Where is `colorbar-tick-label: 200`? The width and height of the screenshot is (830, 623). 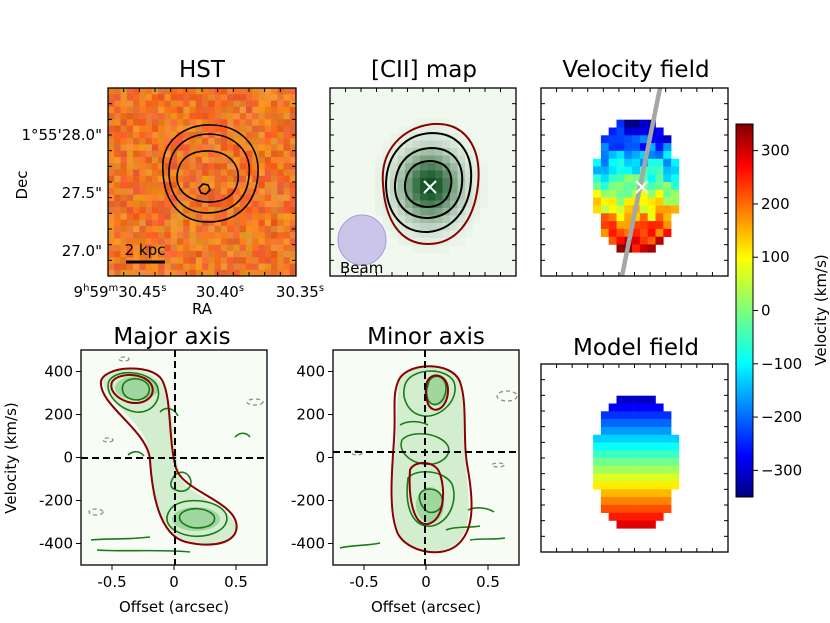
colorbar-tick-label: 200 is located at coordinates (775, 204).